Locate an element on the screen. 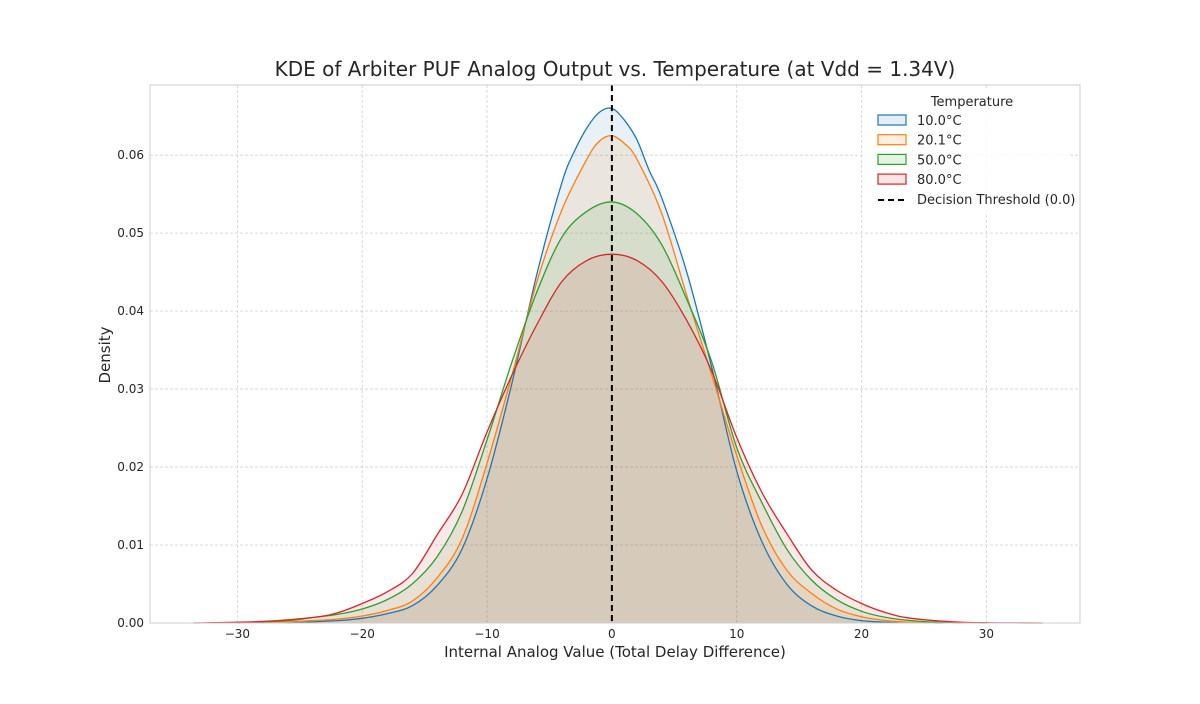 The height and width of the screenshot is (704, 1200). legend-items: 10.0°C 20.1°C 50.0°C 80.0°C is located at coordinates (919, 151).